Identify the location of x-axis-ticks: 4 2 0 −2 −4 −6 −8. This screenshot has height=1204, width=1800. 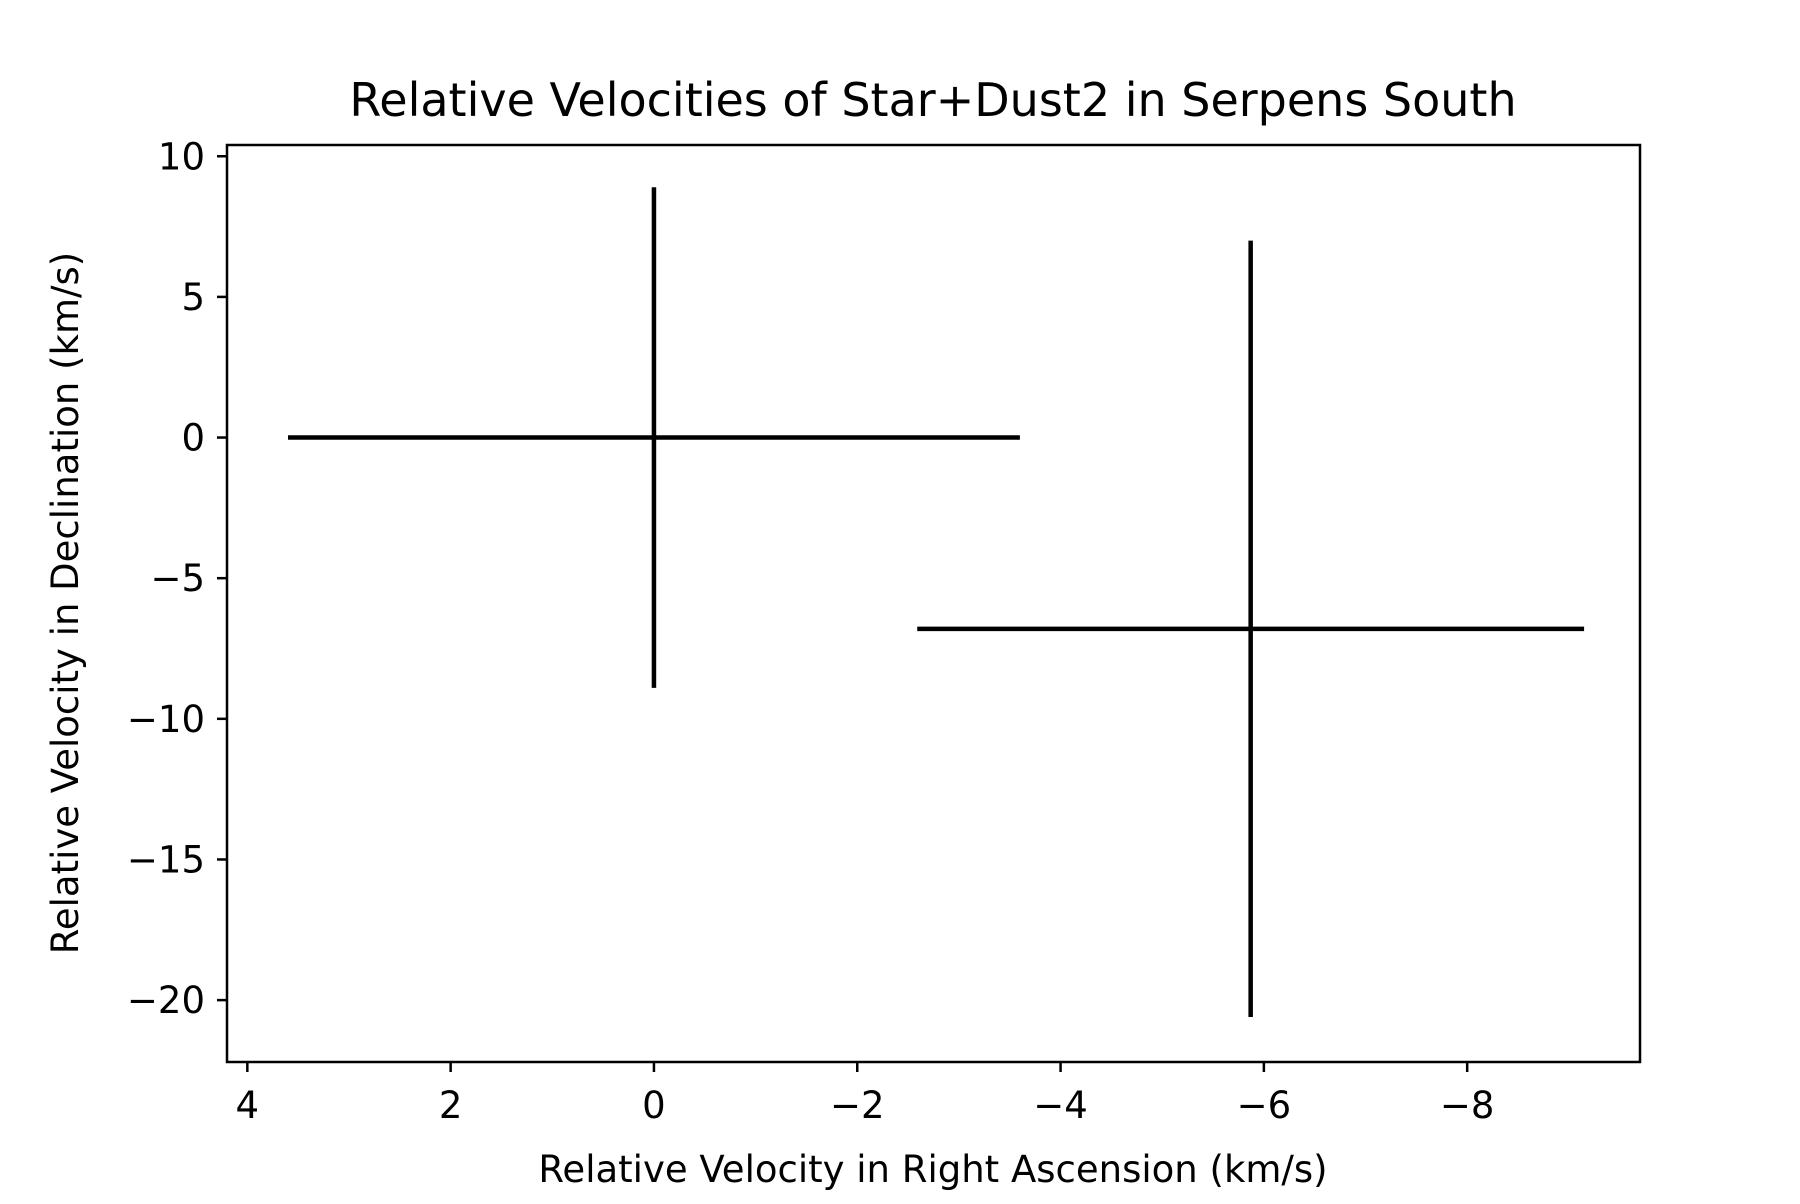
(865, 1094).